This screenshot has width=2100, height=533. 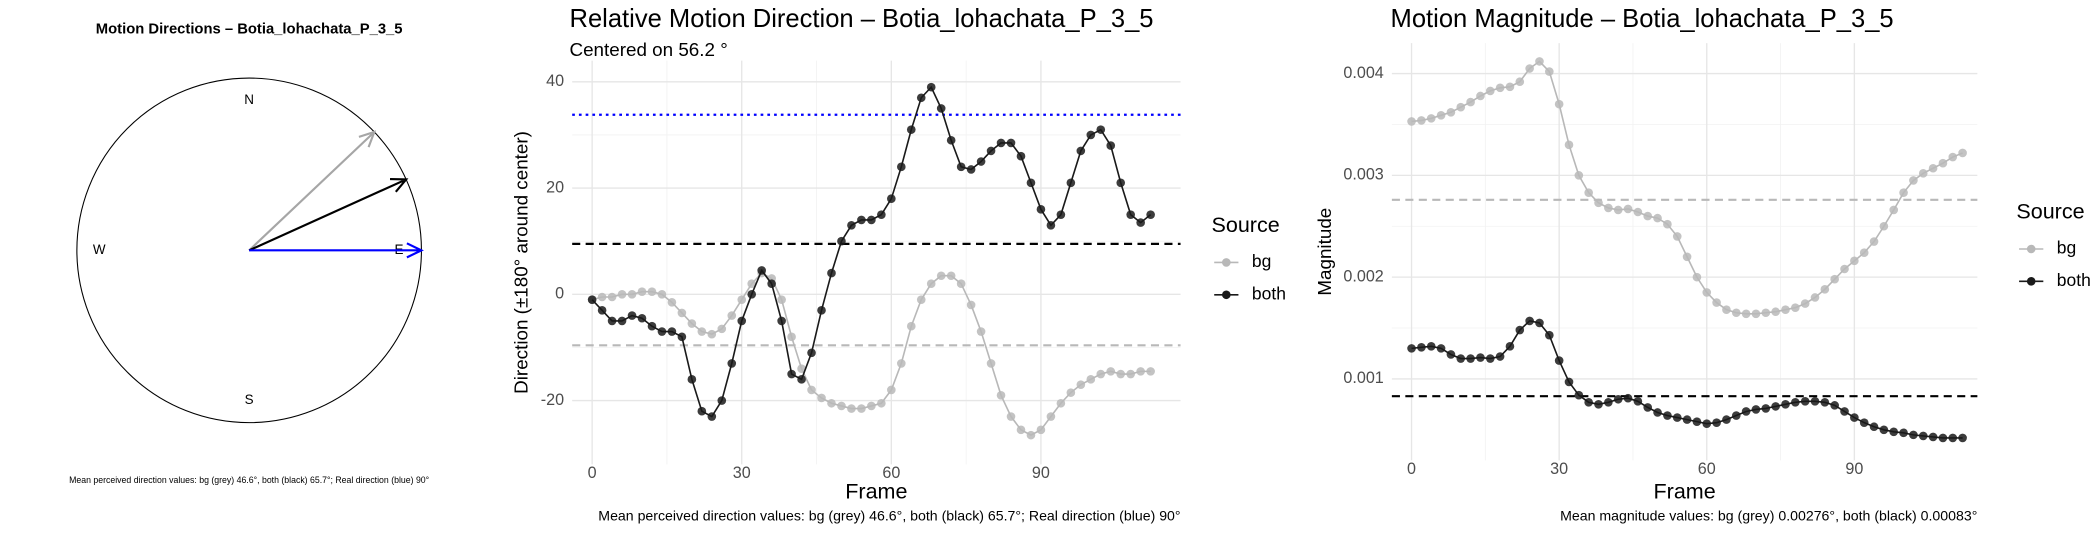 What do you see at coordinates (249, 99) in the screenshot?
I see `compass-label: N` at bounding box center [249, 99].